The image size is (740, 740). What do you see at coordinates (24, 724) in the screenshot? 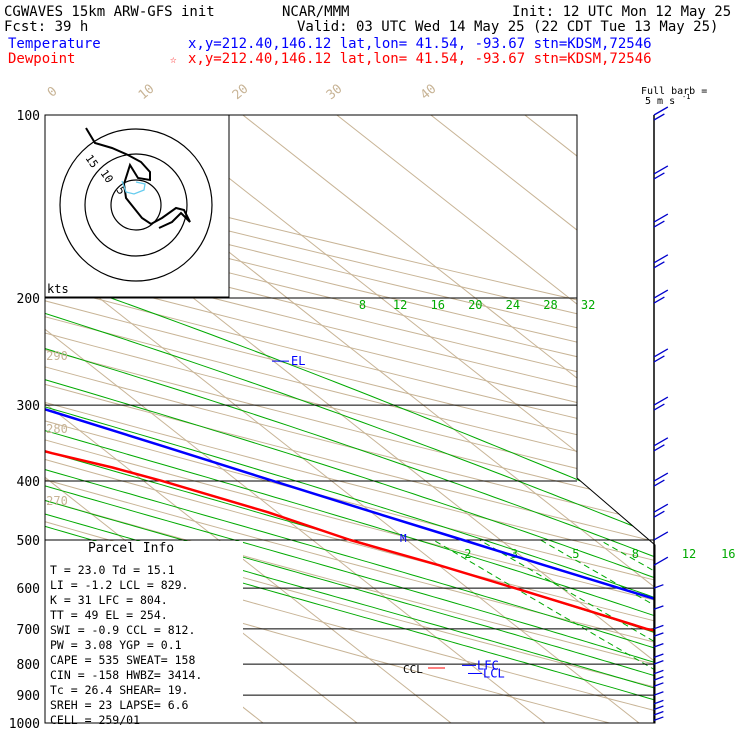
I see `pressure-tick-label: 1000` at bounding box center [24, 724].